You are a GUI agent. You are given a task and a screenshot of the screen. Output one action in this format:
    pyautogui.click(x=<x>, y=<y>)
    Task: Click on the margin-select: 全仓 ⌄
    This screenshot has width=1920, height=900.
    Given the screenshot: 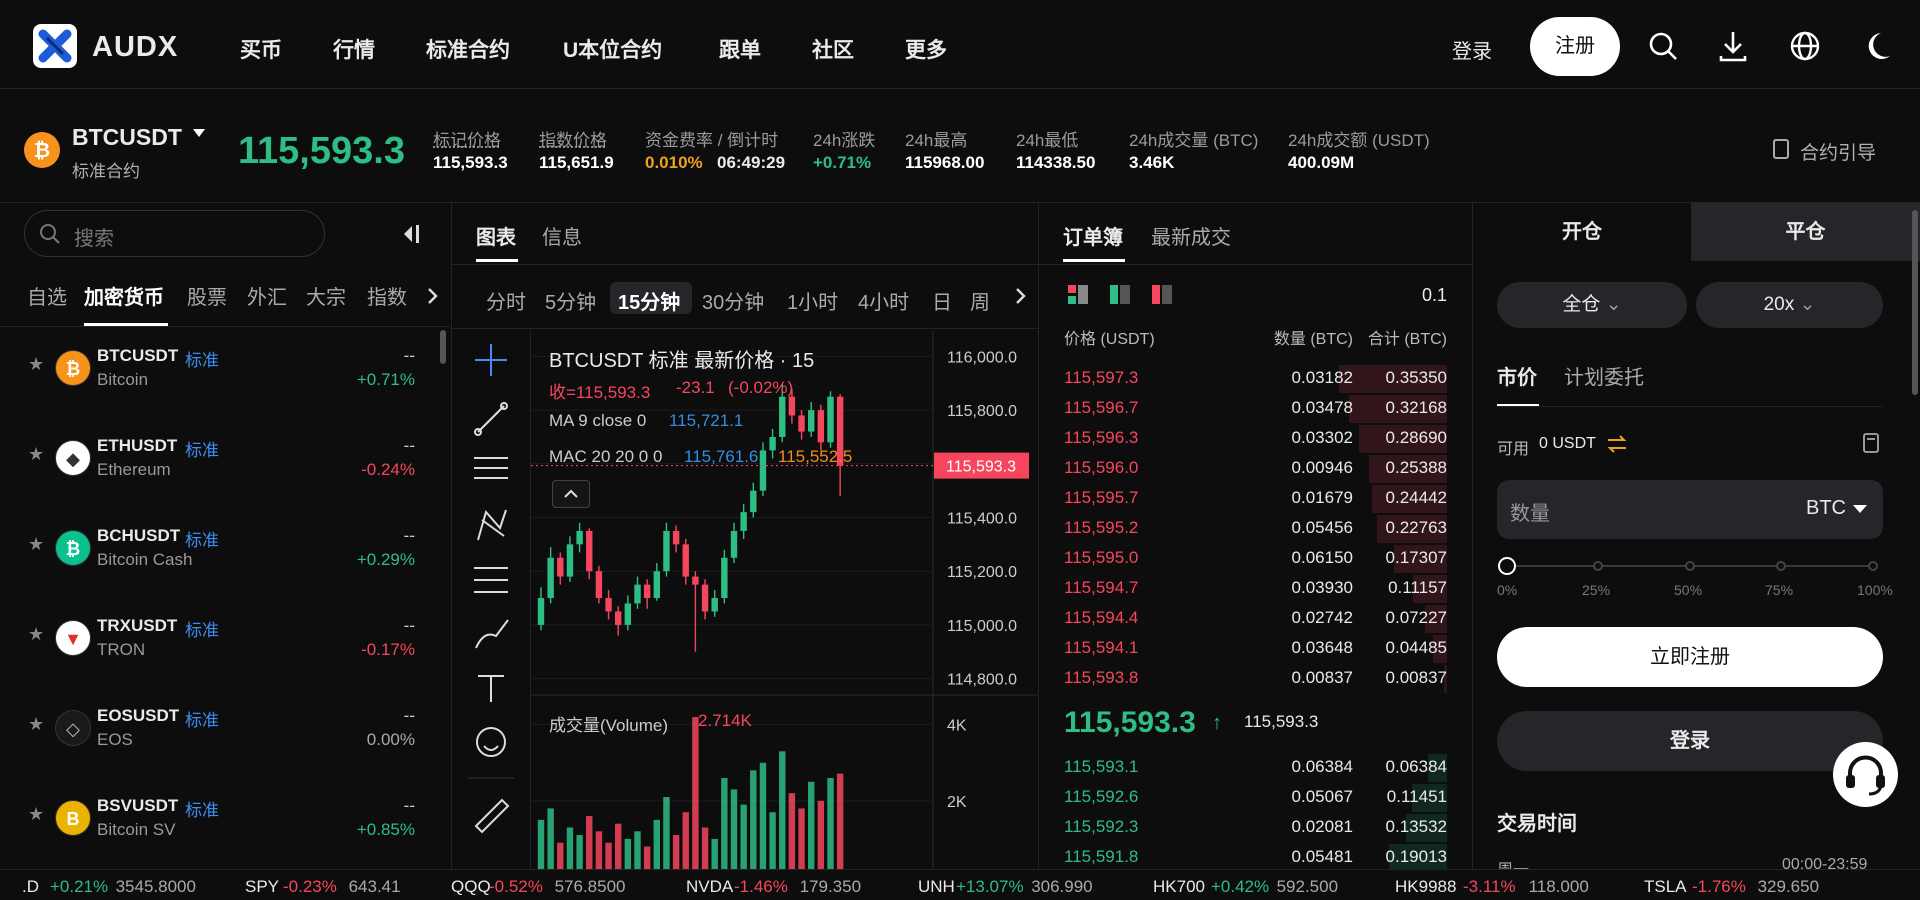 What is the action you would take?
    pyautogui.click(x=1592, y=305)
    